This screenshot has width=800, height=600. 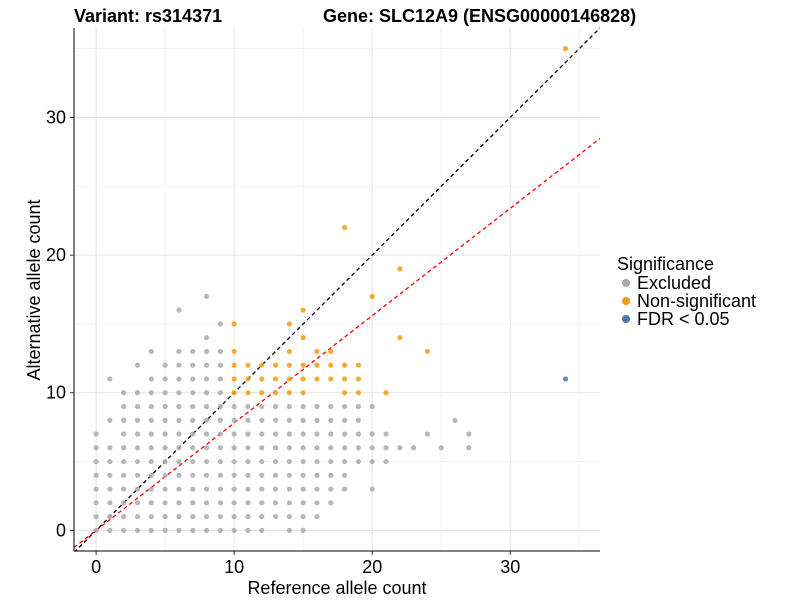 What do you see at coordinates (305, 564) in the screenshot?
I see `x-tick-labels: 0 10 20 30` at bounding box center [305, 564].